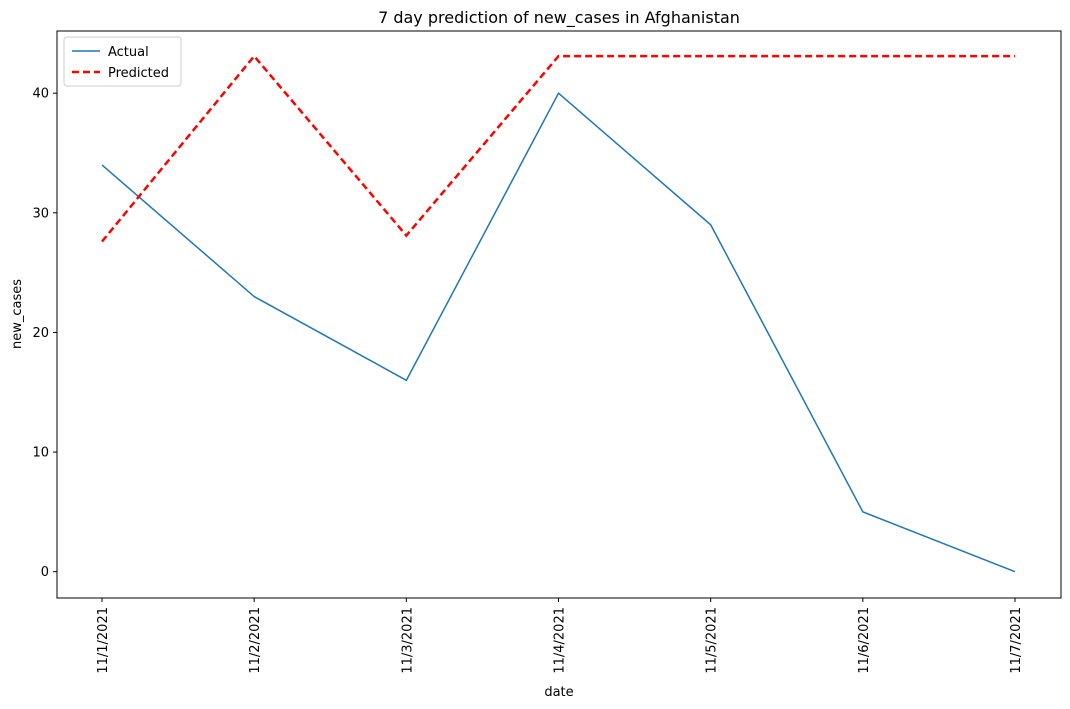  Describe the element at coordinates (255, 640) in the screenshot. I see `x-tick-label: 11/2/2021` at that location.